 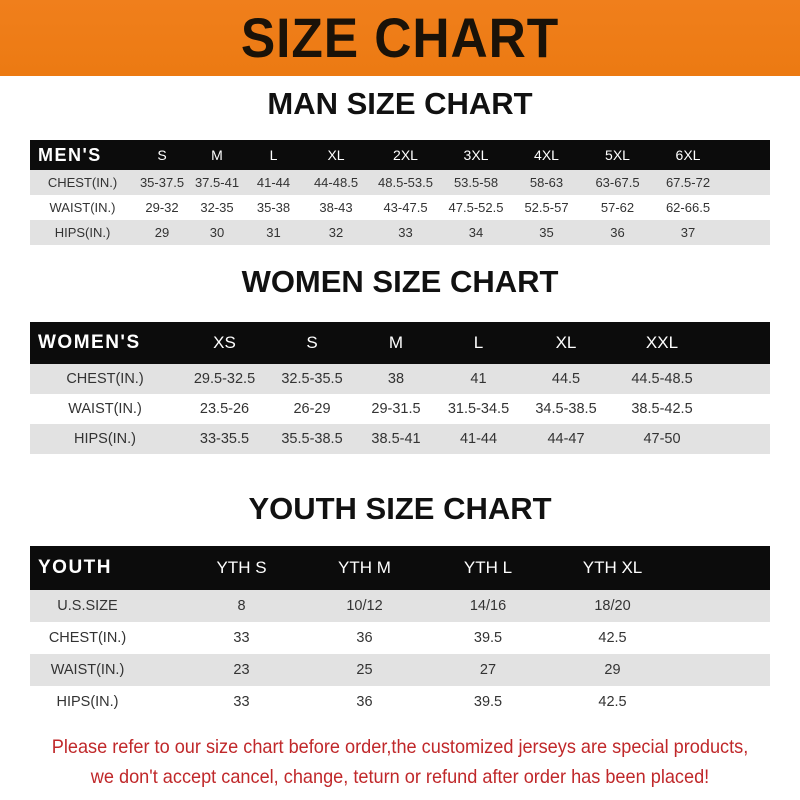 What do you see at coordinates (273, 207) in the screenshot?
I see `table-cell: 35-38` at bounding box center [273, 207].